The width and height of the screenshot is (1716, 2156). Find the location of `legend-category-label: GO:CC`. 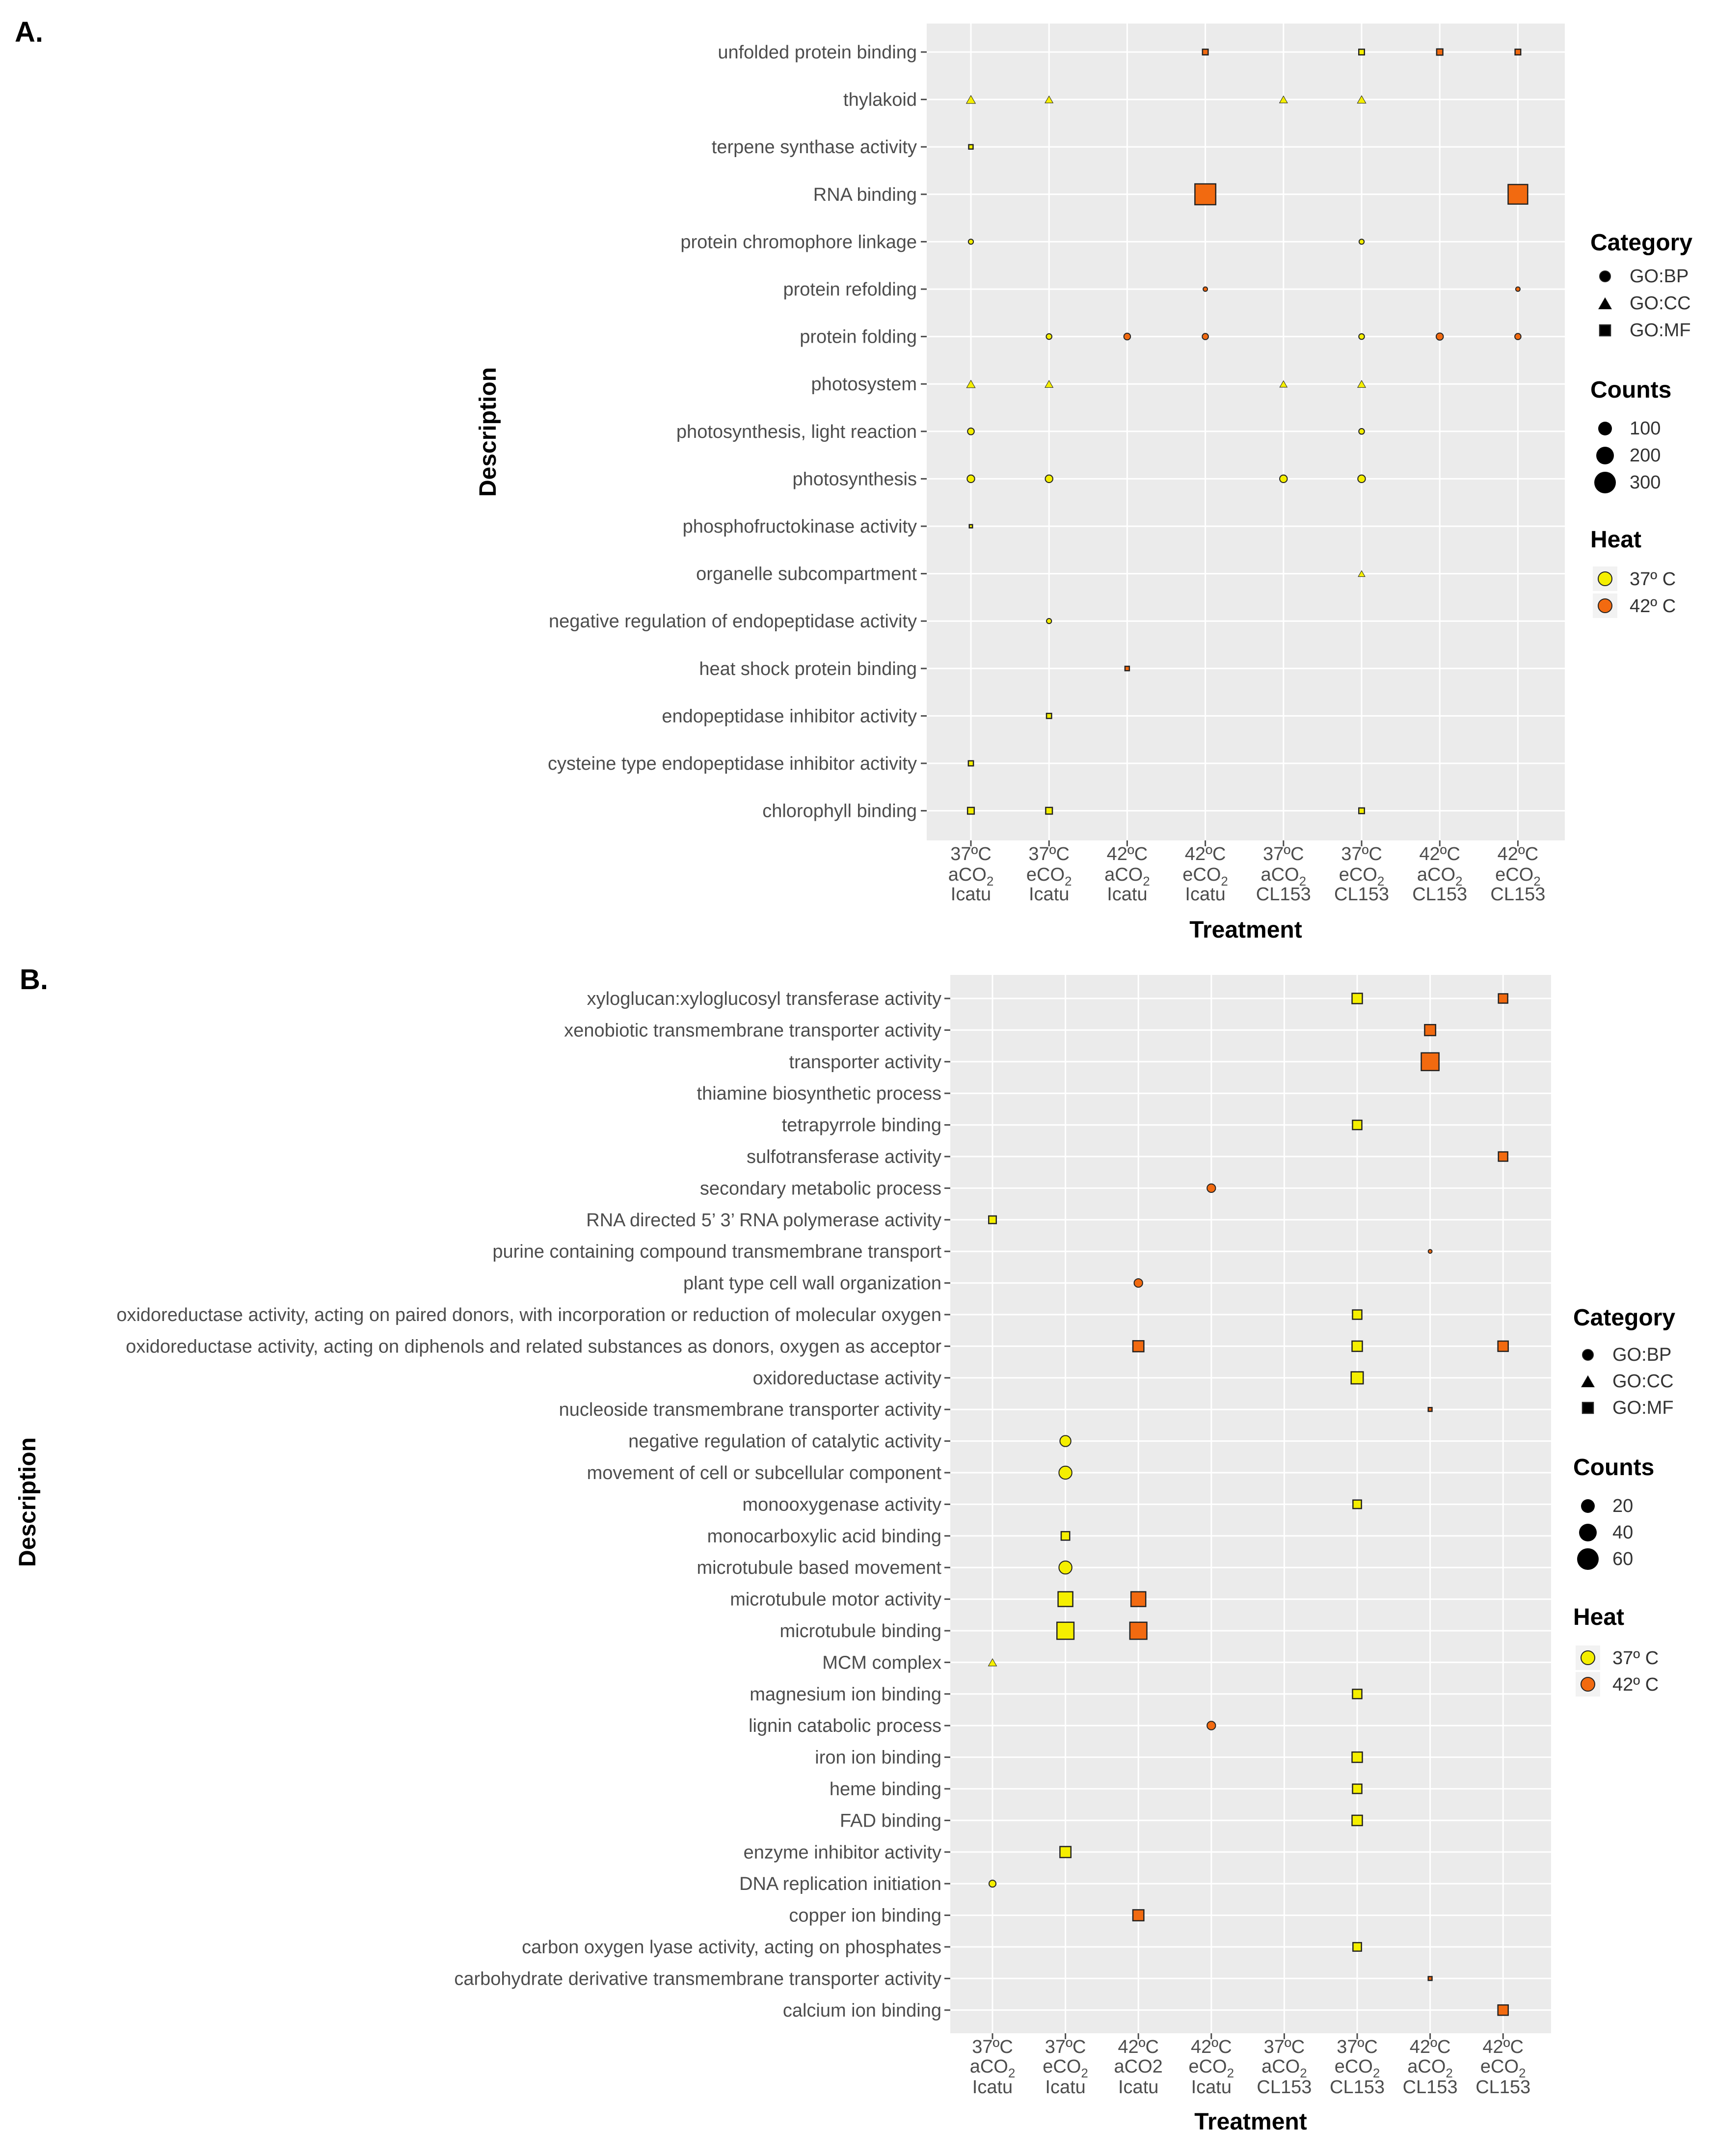

legend-category-label: GO:CC is located at coordinates (1660, 304).